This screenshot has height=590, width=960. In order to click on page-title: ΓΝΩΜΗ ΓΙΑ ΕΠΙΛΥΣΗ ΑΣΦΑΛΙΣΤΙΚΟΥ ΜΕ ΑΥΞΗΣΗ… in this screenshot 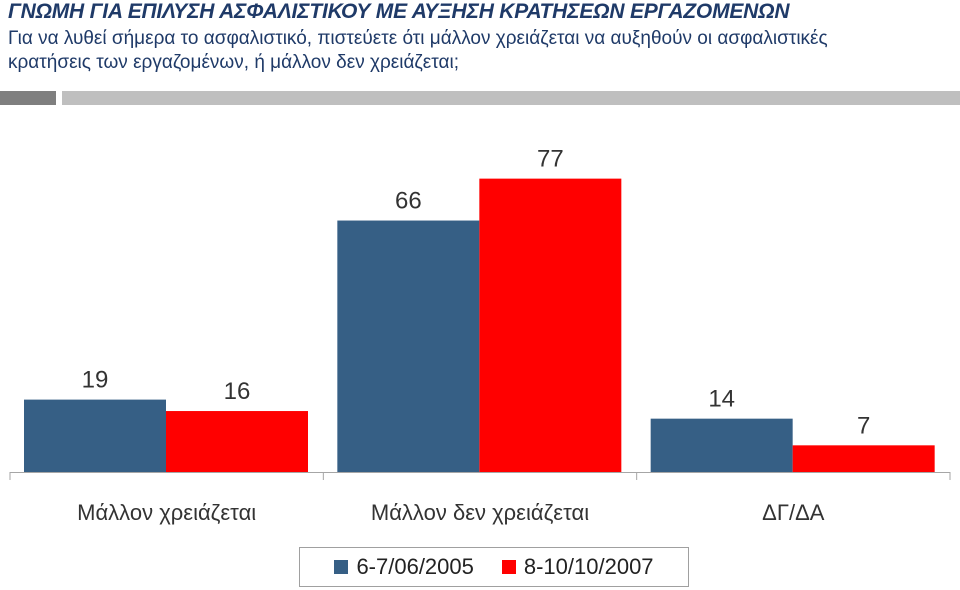, I will do `click(399, 11)`.